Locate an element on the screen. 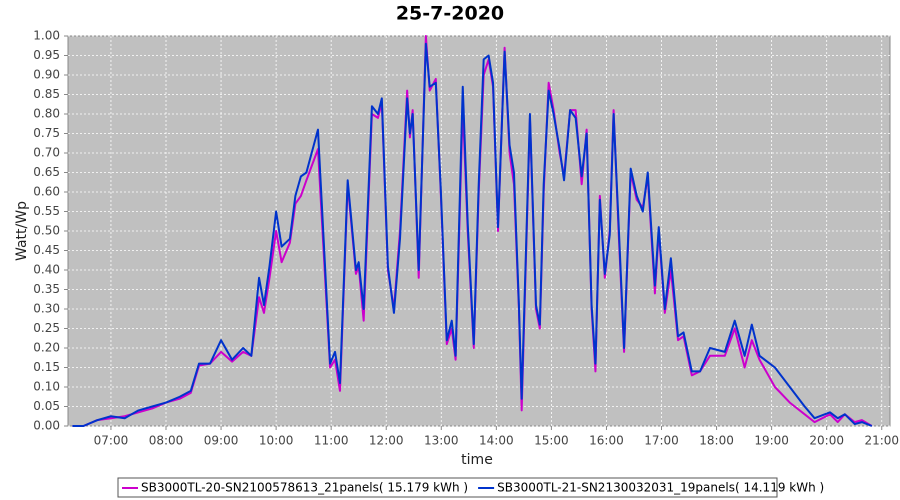  y-axis-label: Watt/Wp is located at coordinates (22, 231).